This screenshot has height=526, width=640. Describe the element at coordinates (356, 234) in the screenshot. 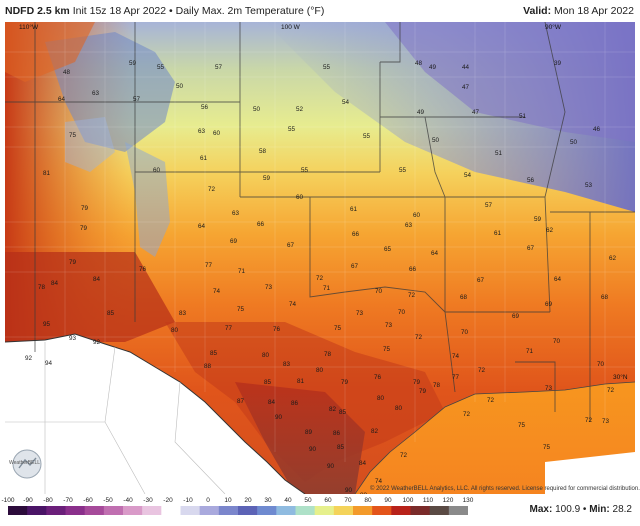

I see `temperature-label: 66` at that location.